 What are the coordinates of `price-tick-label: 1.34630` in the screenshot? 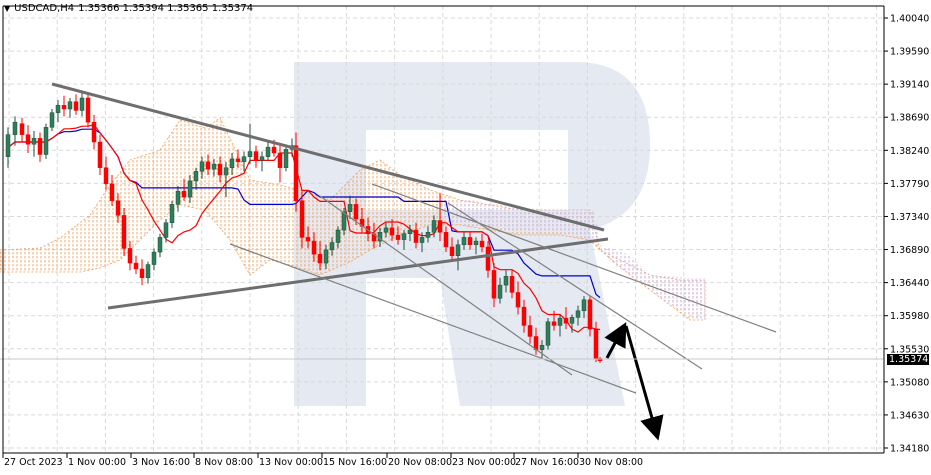 It's located at (909, 415).